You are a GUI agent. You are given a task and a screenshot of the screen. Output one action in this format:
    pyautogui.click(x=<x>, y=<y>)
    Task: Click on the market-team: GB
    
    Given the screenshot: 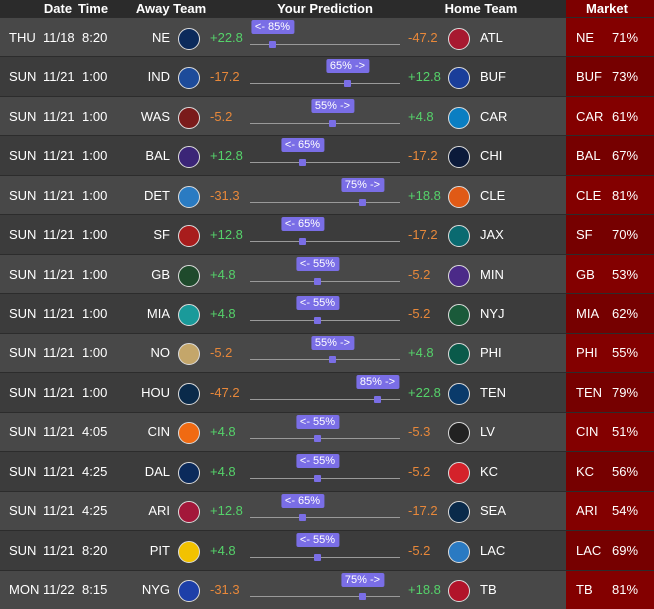 What is the action you would take?
    pyautogui.click(x=585, y=274)
    